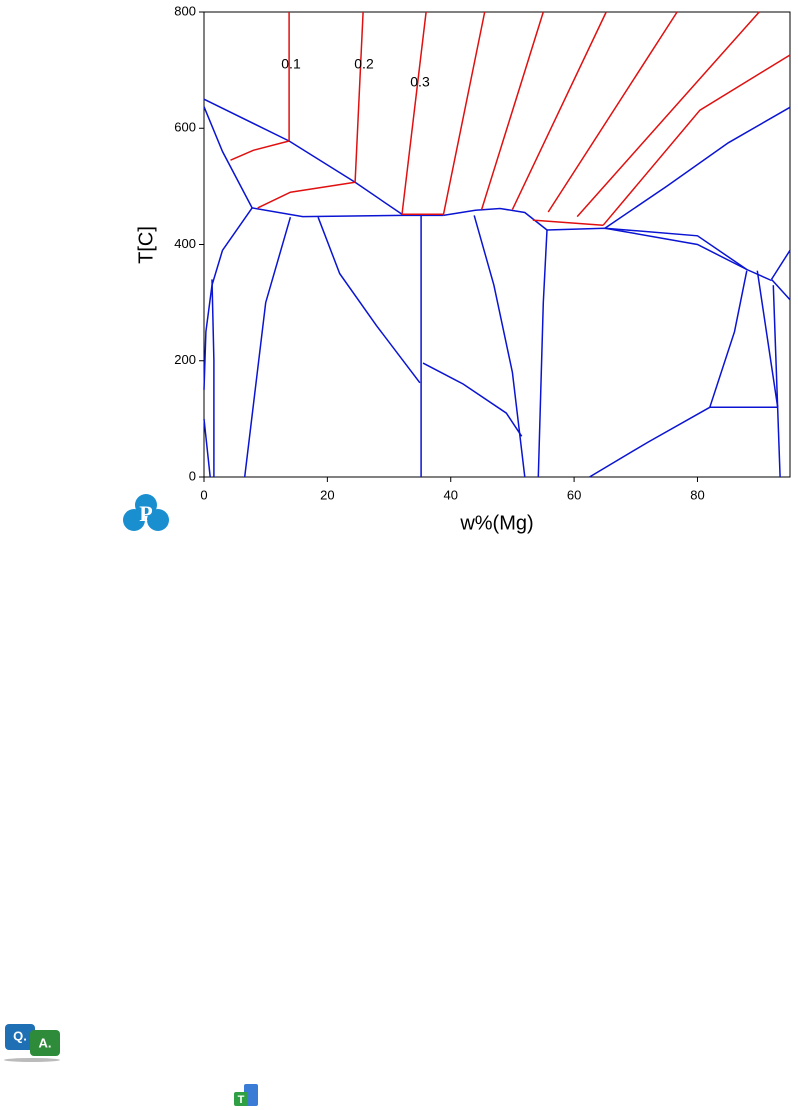  What do you see at coordinates (185, 359) in the screenshot?
I see `y-tick-label: 200` at bounding box center [185, 359].